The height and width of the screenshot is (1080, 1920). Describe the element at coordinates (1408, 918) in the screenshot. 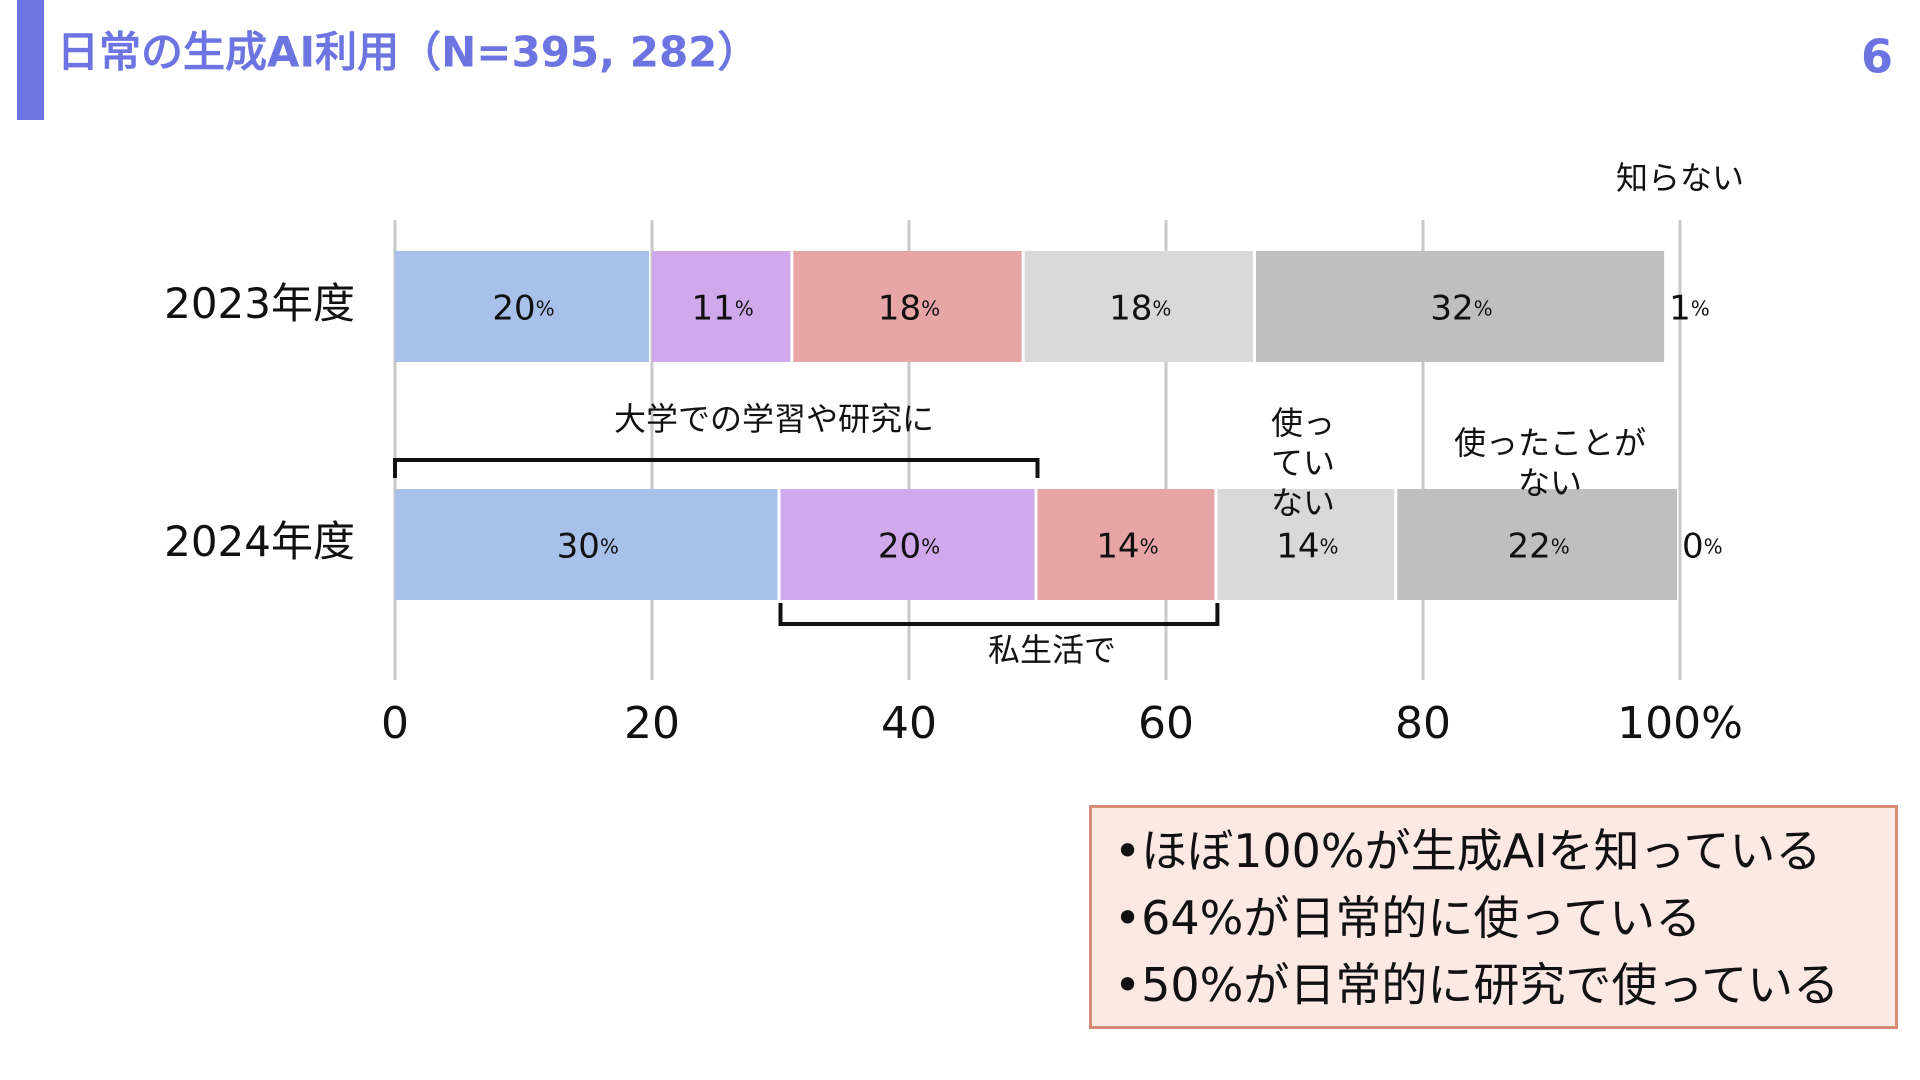

I see `summary-item: •64%が日常的に使っている` at that location.